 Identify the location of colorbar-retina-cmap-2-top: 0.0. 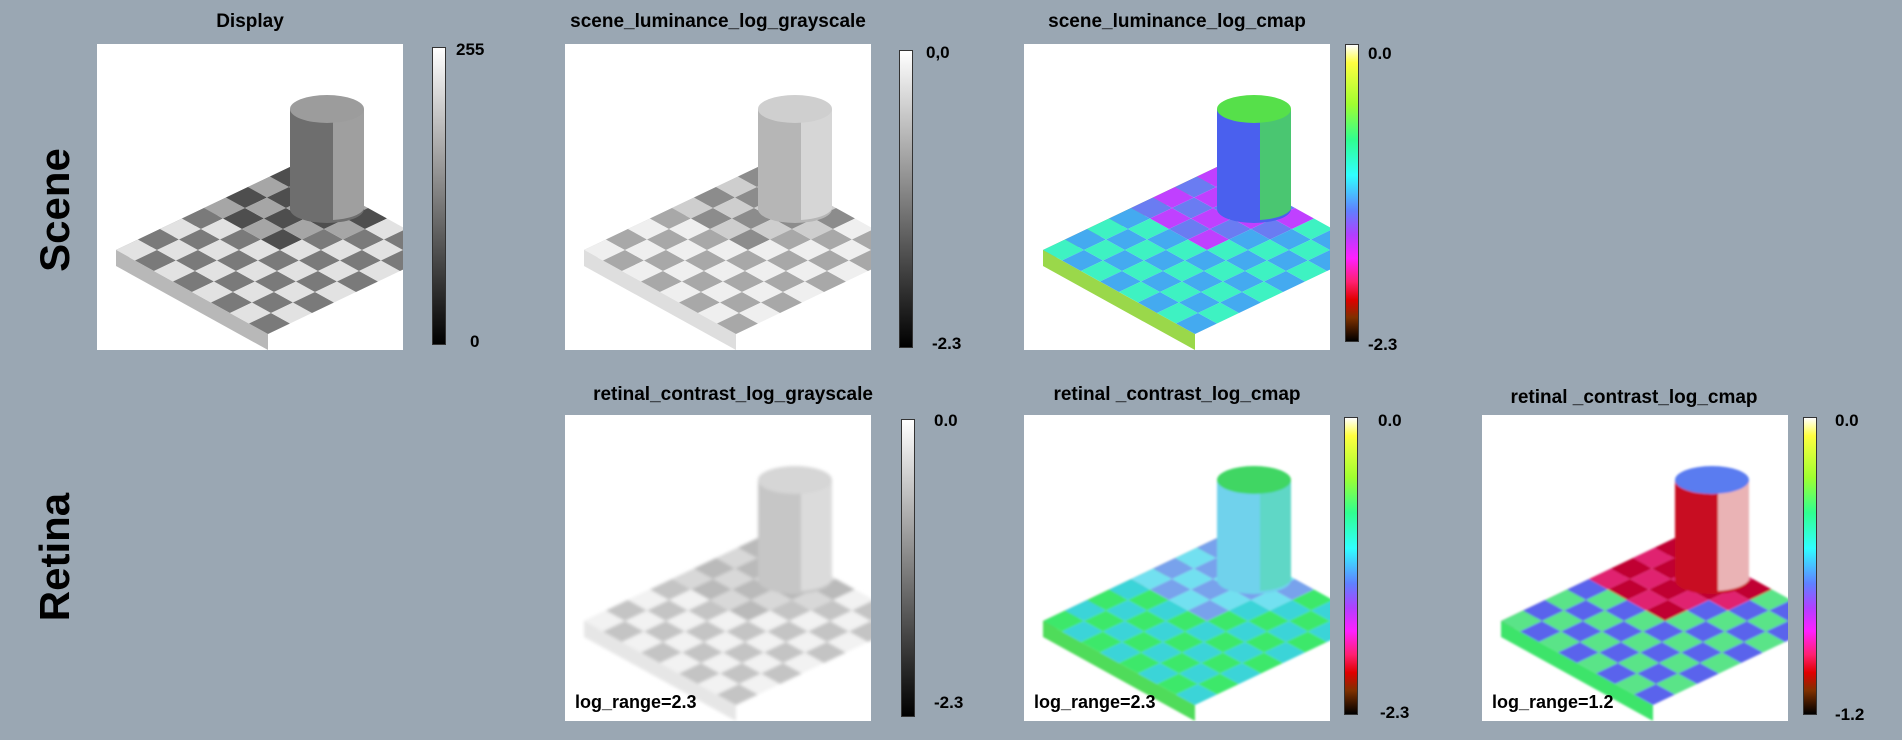
(1847, 420).